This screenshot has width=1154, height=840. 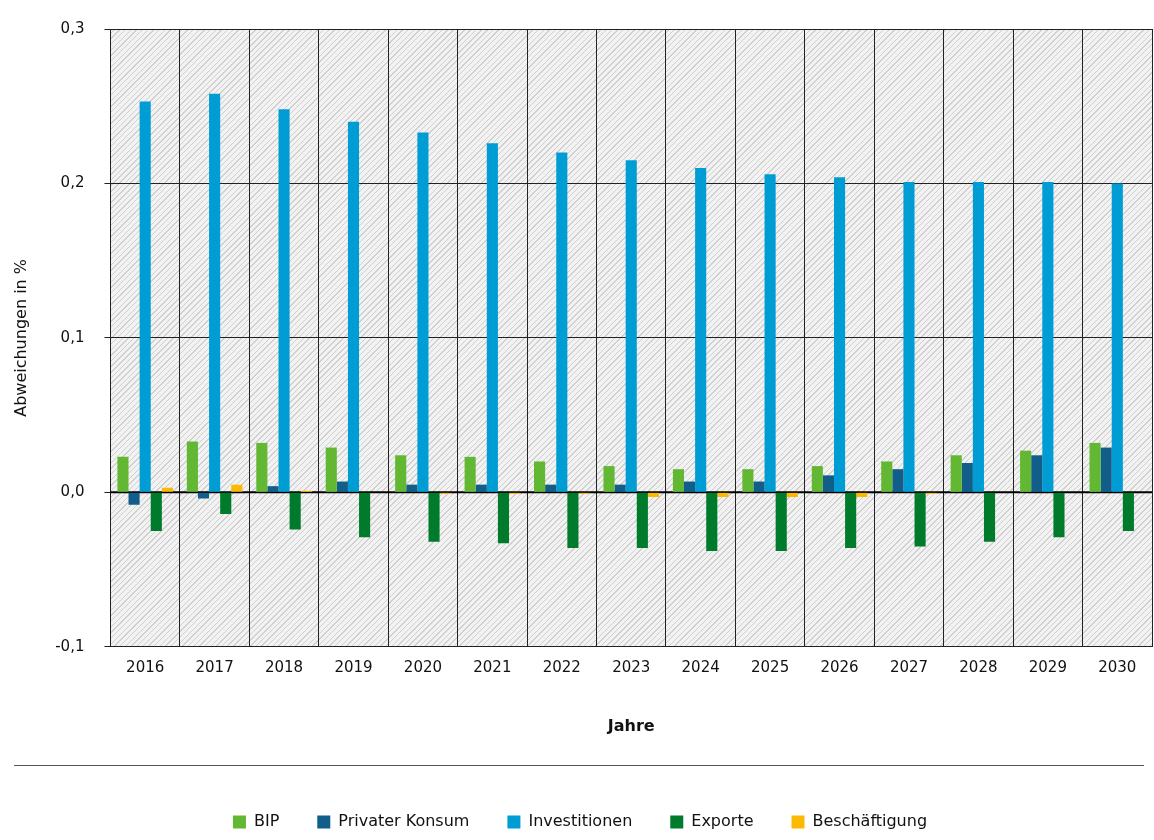 What do you see at coordinates (1117, 666) in the screenshot?
I see `x-tick-label: 2030` at bounding box center [1117, 666].